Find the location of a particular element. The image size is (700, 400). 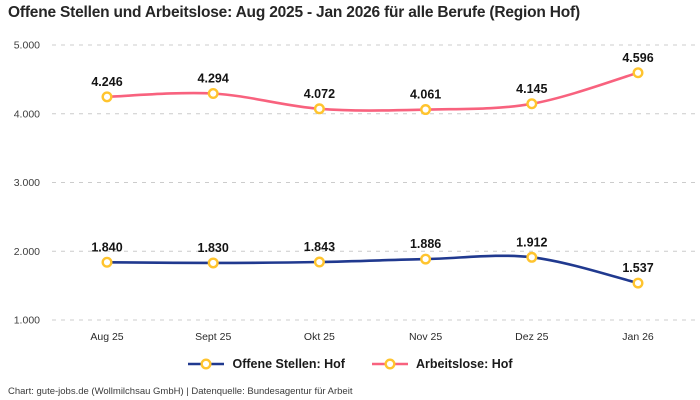

svg-text: 1.000 is located at coordinates (27, 321).